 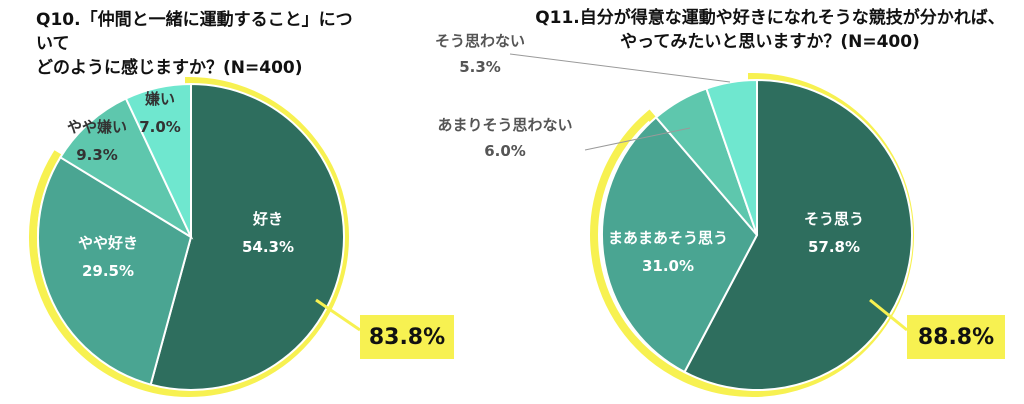 What do you see at coordinates (407, 337) in the screenshot?
I see `q10-highlight-badge: 83.8%` at bounding box center [407, 337].